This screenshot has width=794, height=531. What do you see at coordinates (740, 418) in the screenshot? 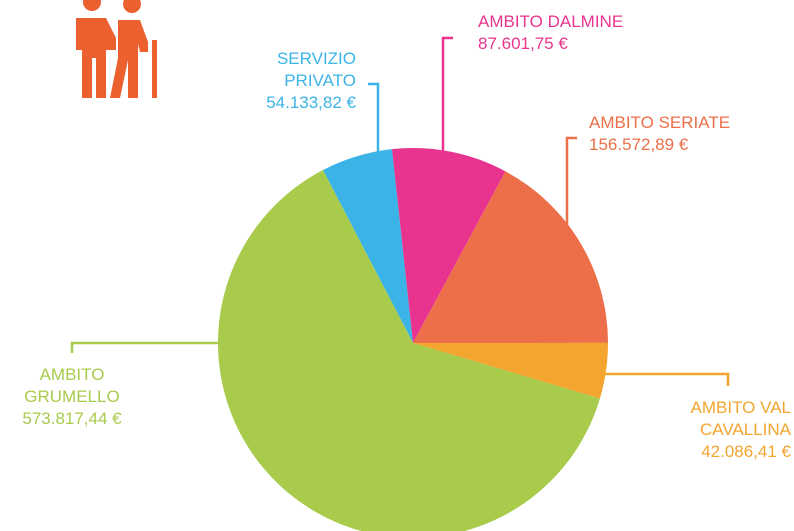
I see `category-name: AMBITO VAL CAVALLINA` at bounding box center [740, 418].